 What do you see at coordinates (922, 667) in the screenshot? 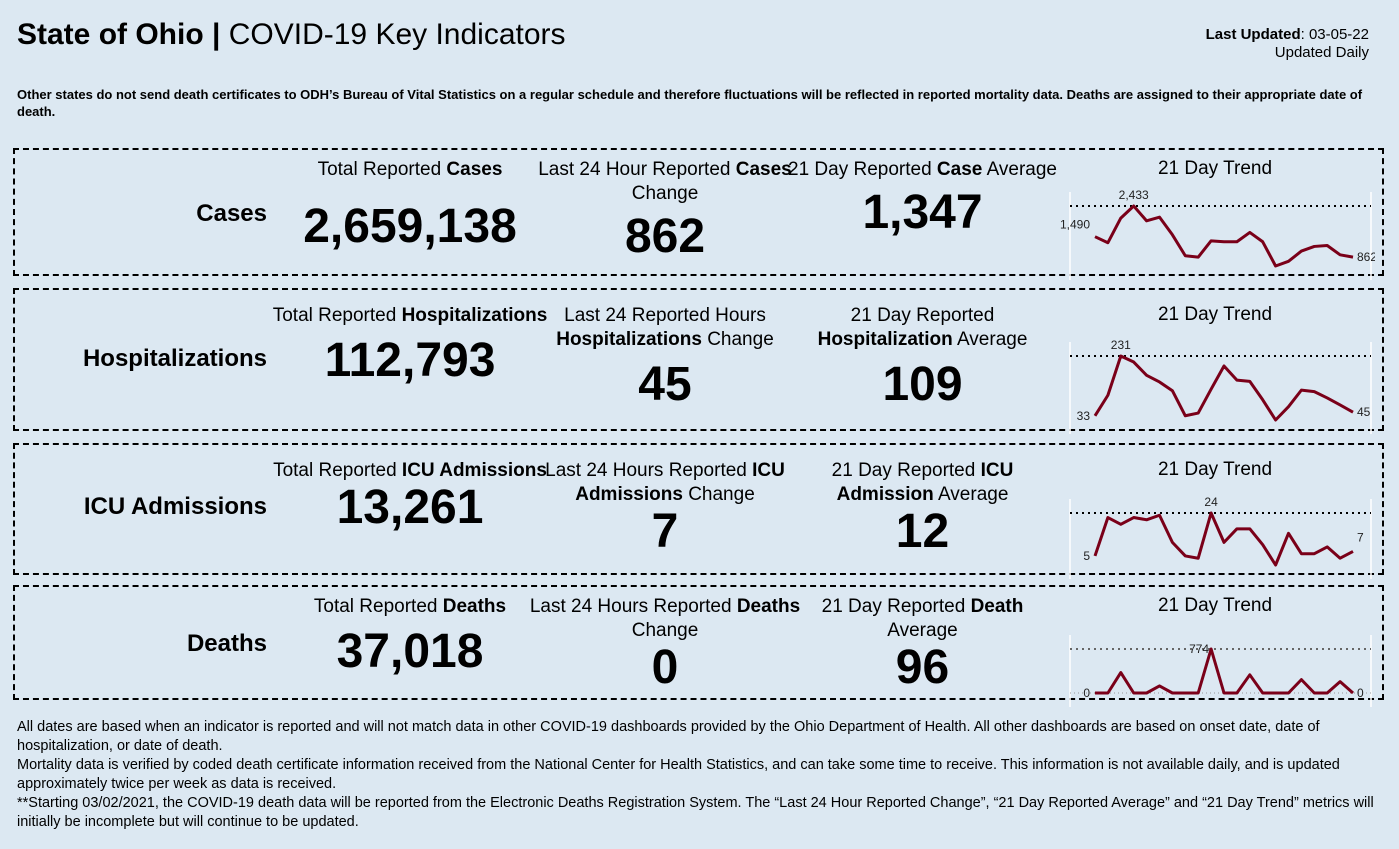
I see `metric-value: 96` at bounding box center [922, 667].